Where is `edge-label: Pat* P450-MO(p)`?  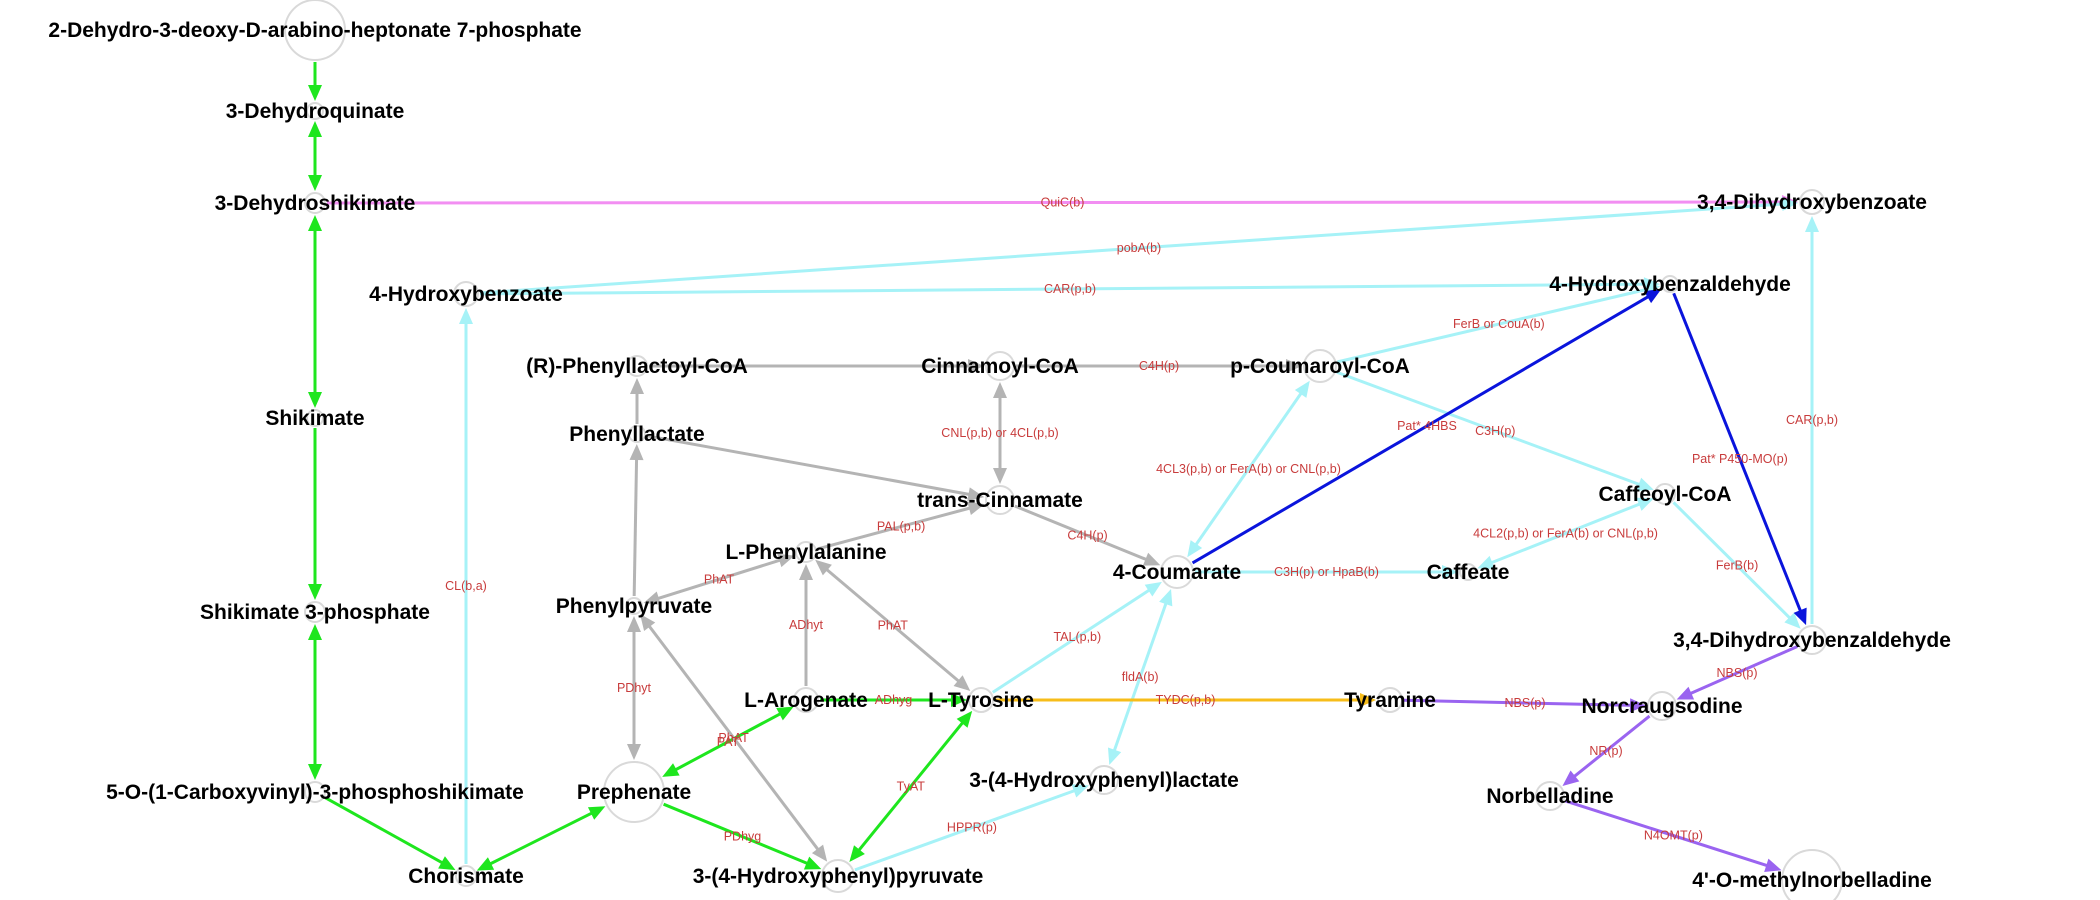
edge-label: Pat* P450-MO(p) is located at coordinates (1740, 459).